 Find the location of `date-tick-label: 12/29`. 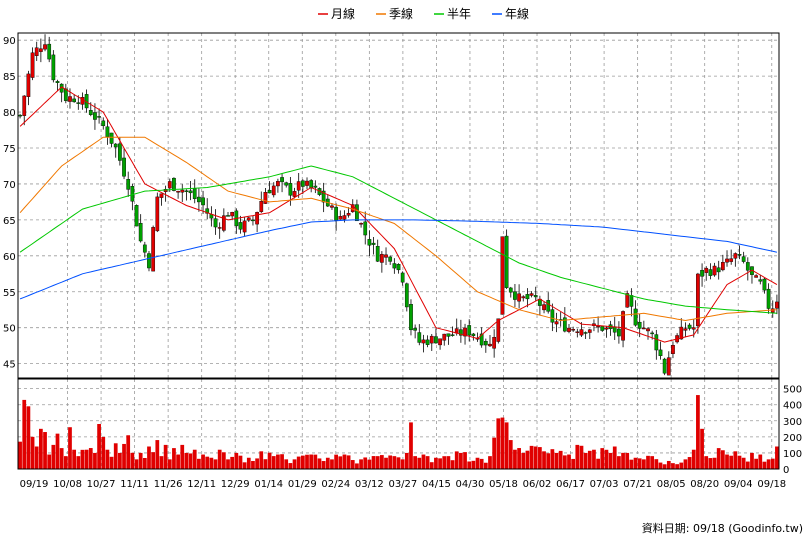

date-tick-label: 12/29 is located at coordinates (235, 484).